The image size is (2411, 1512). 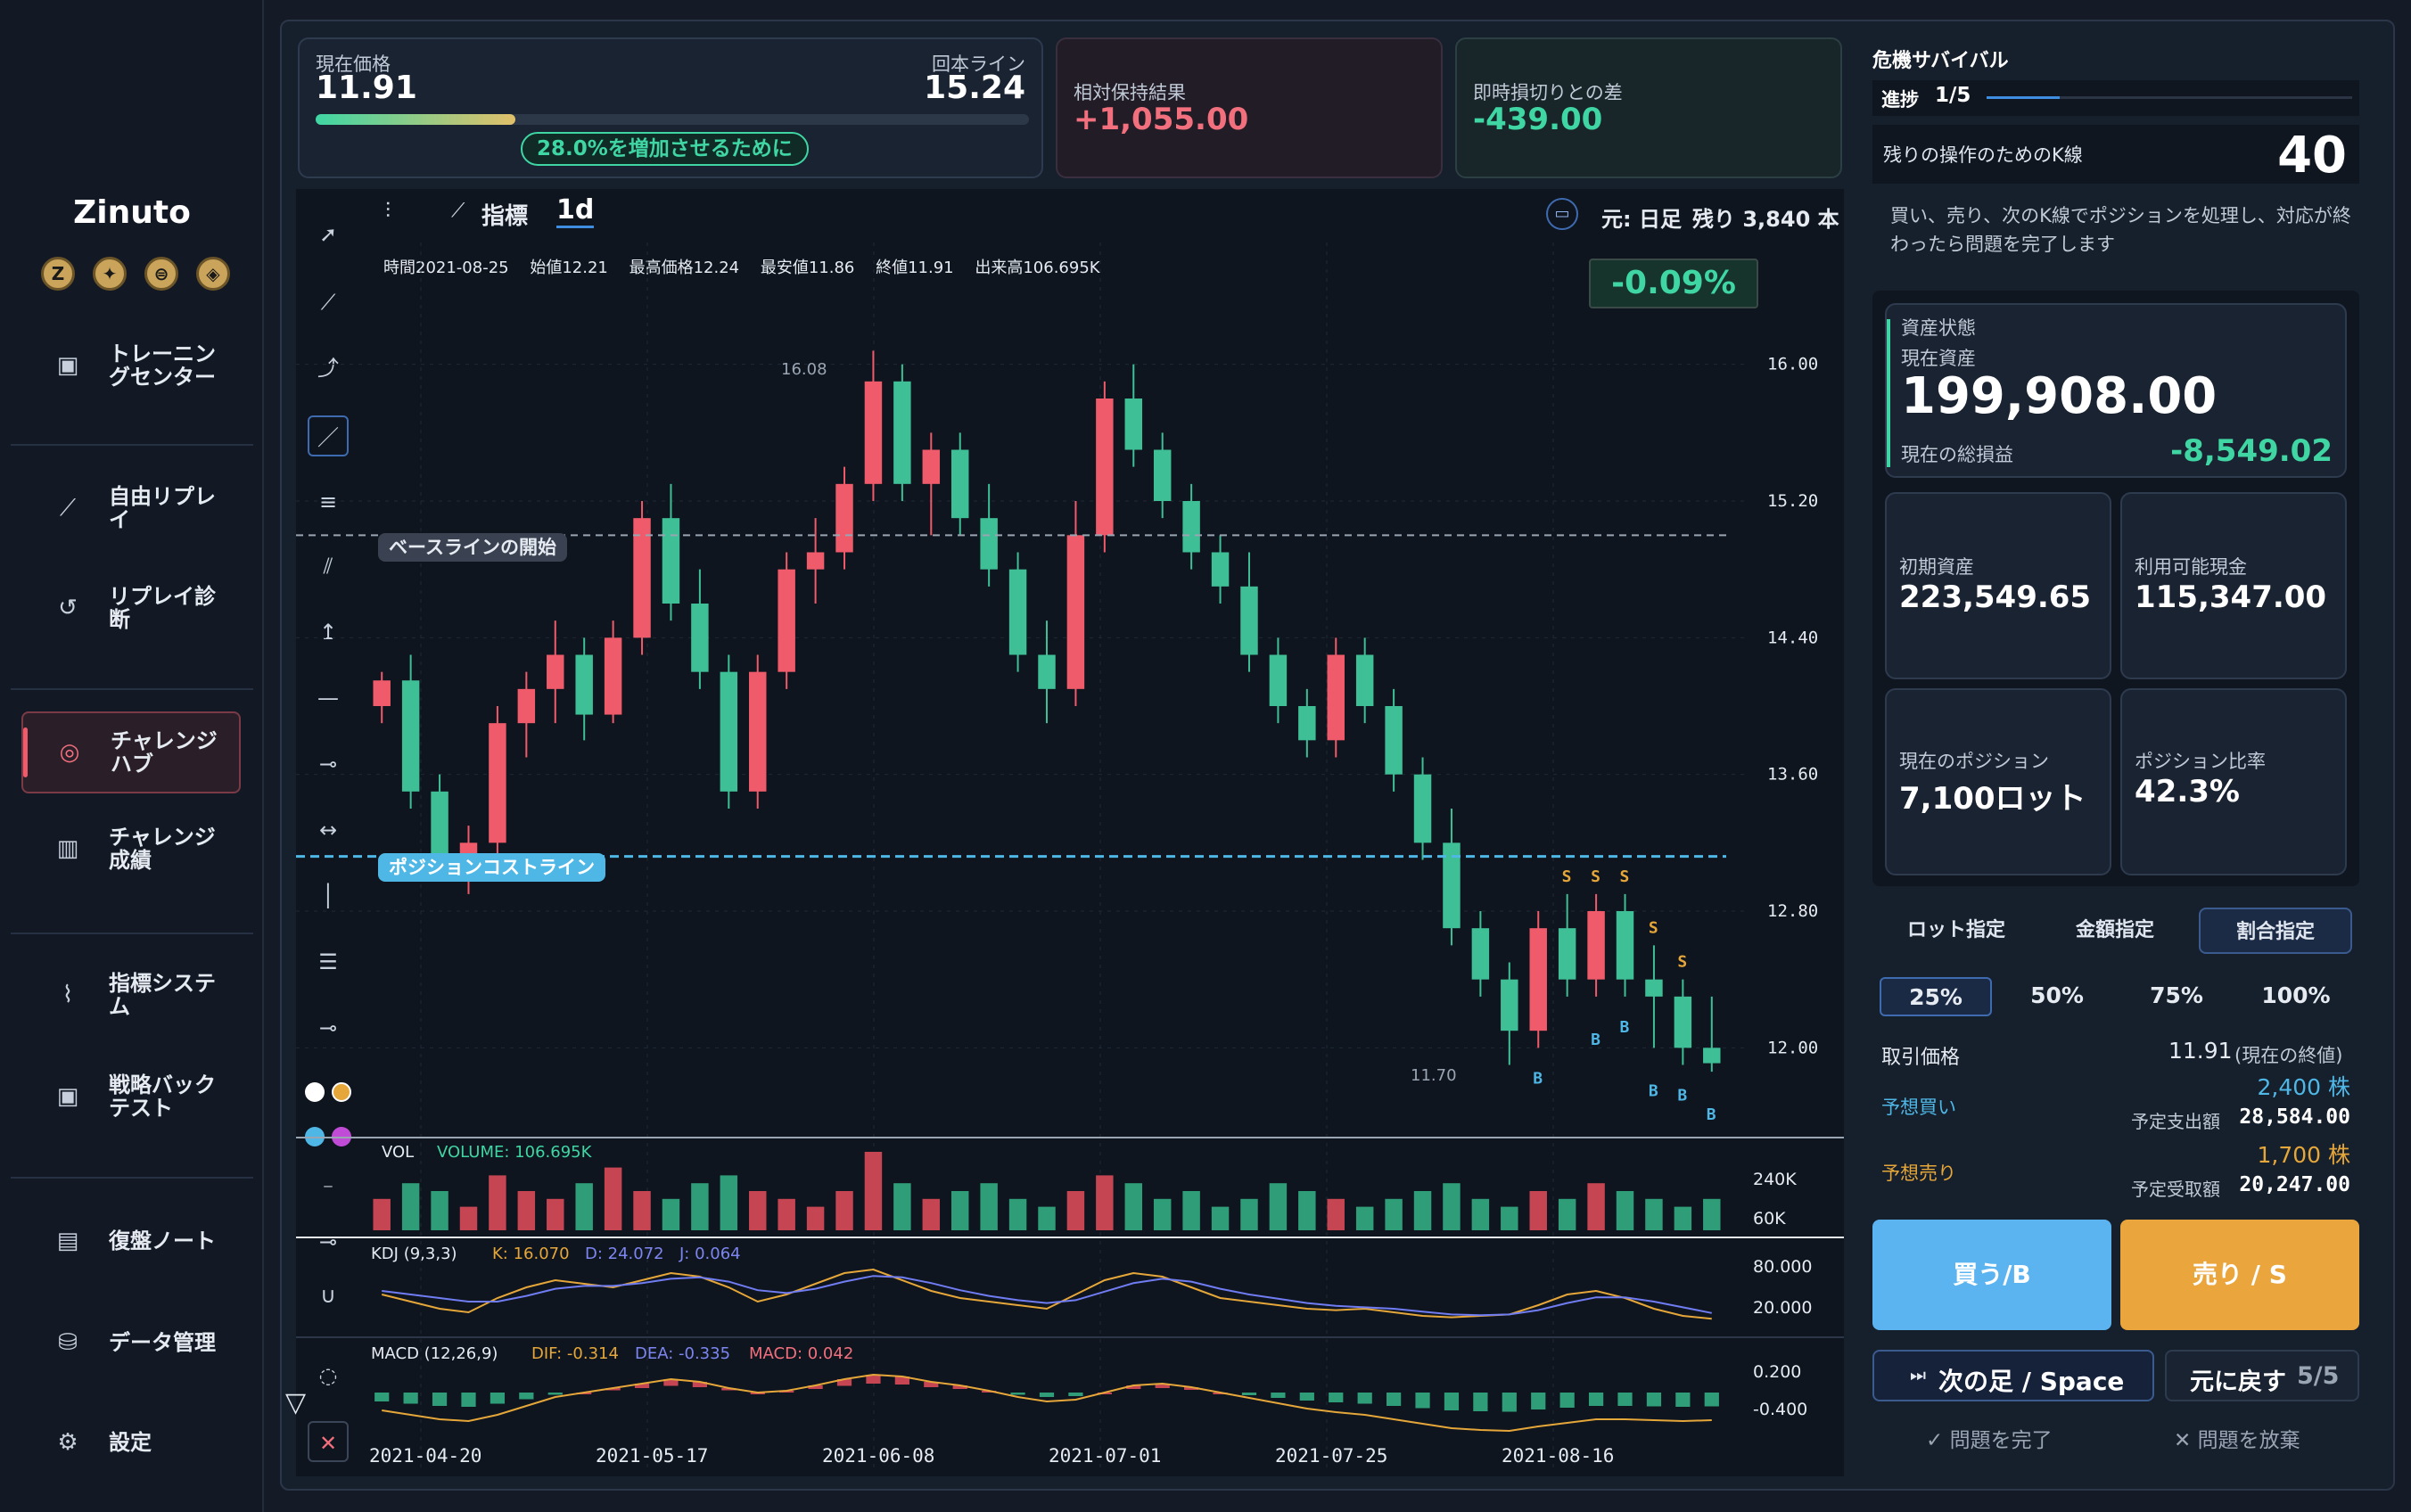 What do you see at coordinates (1538, 119) in the screenshot?
I see `stop-loss-value: -439.00` at bounding box center [1538, 119].